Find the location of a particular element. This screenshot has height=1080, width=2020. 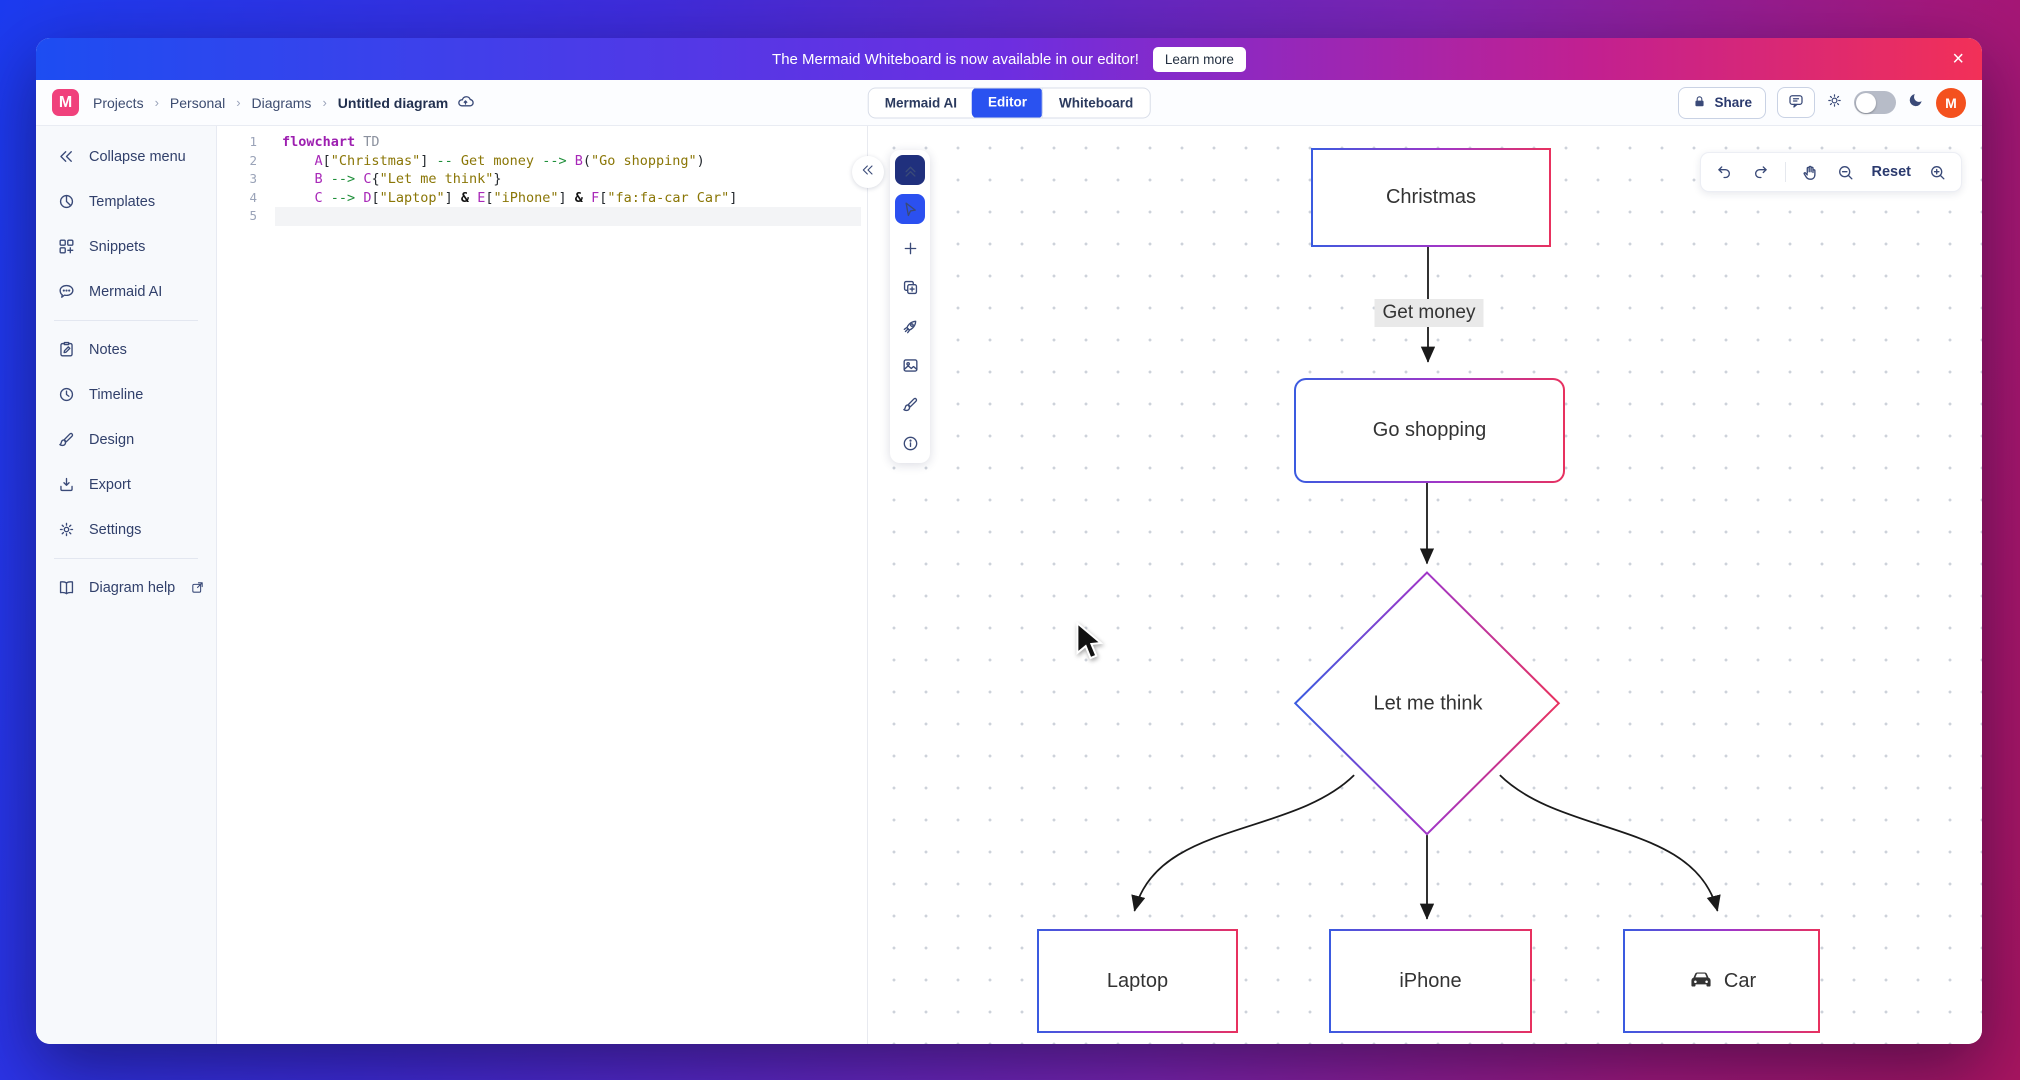

sidebar-item-templates: Templates is located at coordinates (126, 201).